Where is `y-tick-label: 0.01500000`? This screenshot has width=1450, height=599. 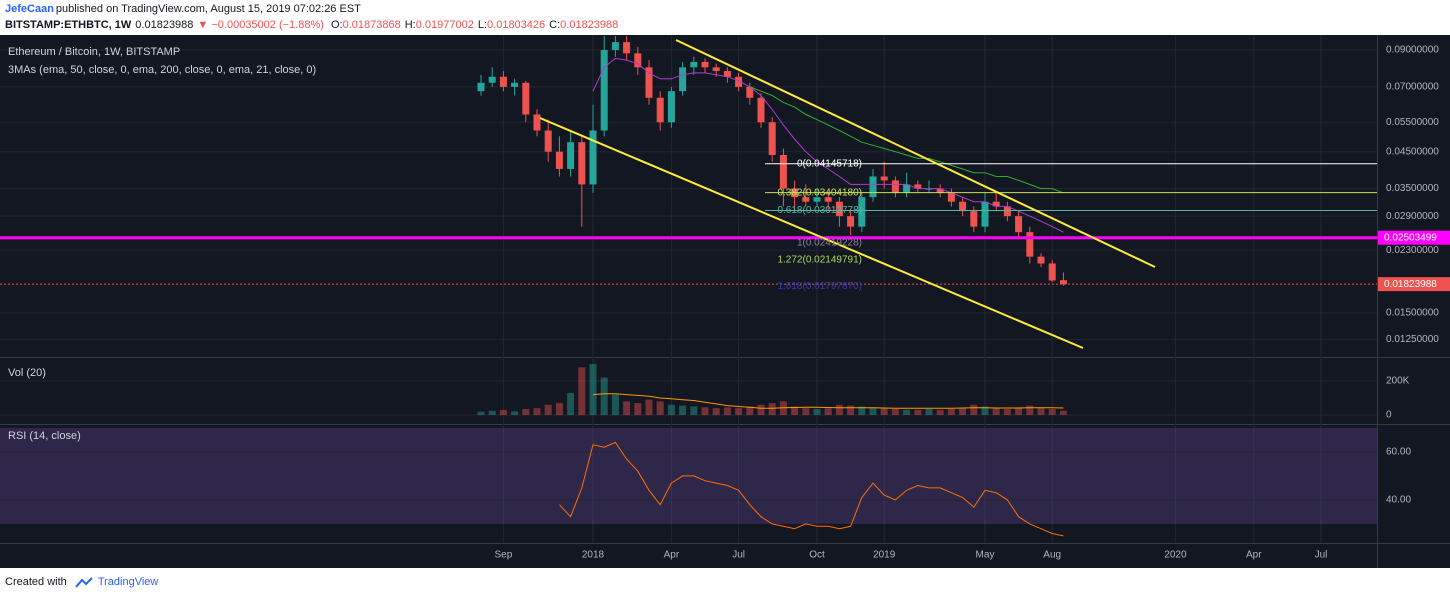 y-tick-label: 0.01500000 is located at coordinates (1412, 312).